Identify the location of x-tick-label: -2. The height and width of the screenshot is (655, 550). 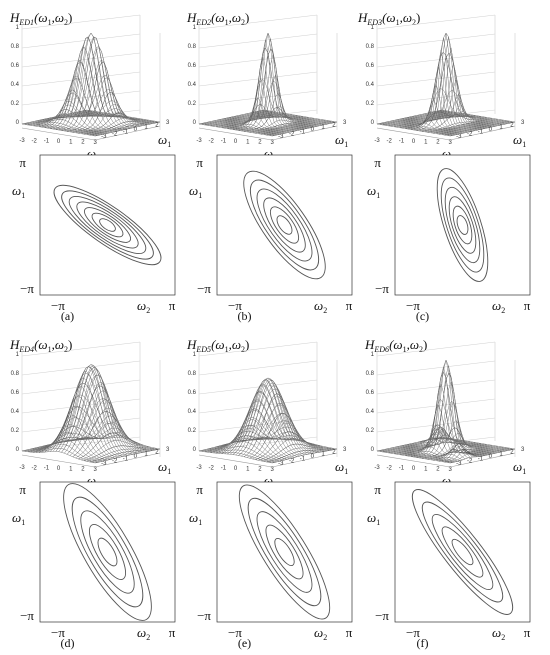
(35, 141).